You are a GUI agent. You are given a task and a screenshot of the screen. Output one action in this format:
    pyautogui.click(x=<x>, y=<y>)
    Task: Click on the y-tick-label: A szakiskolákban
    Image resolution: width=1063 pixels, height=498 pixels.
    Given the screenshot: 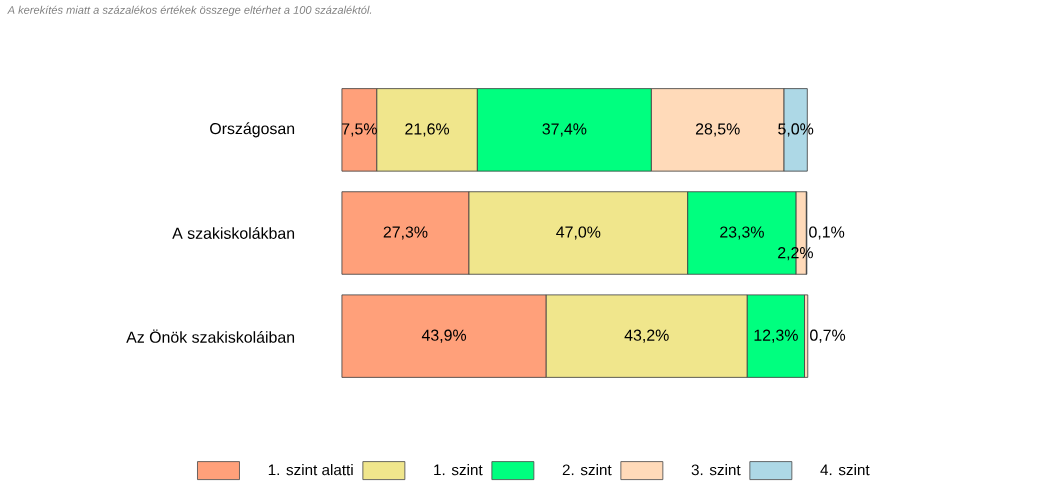 What is the action you would take?
    pyautogui.click(x=233, y=233)
    